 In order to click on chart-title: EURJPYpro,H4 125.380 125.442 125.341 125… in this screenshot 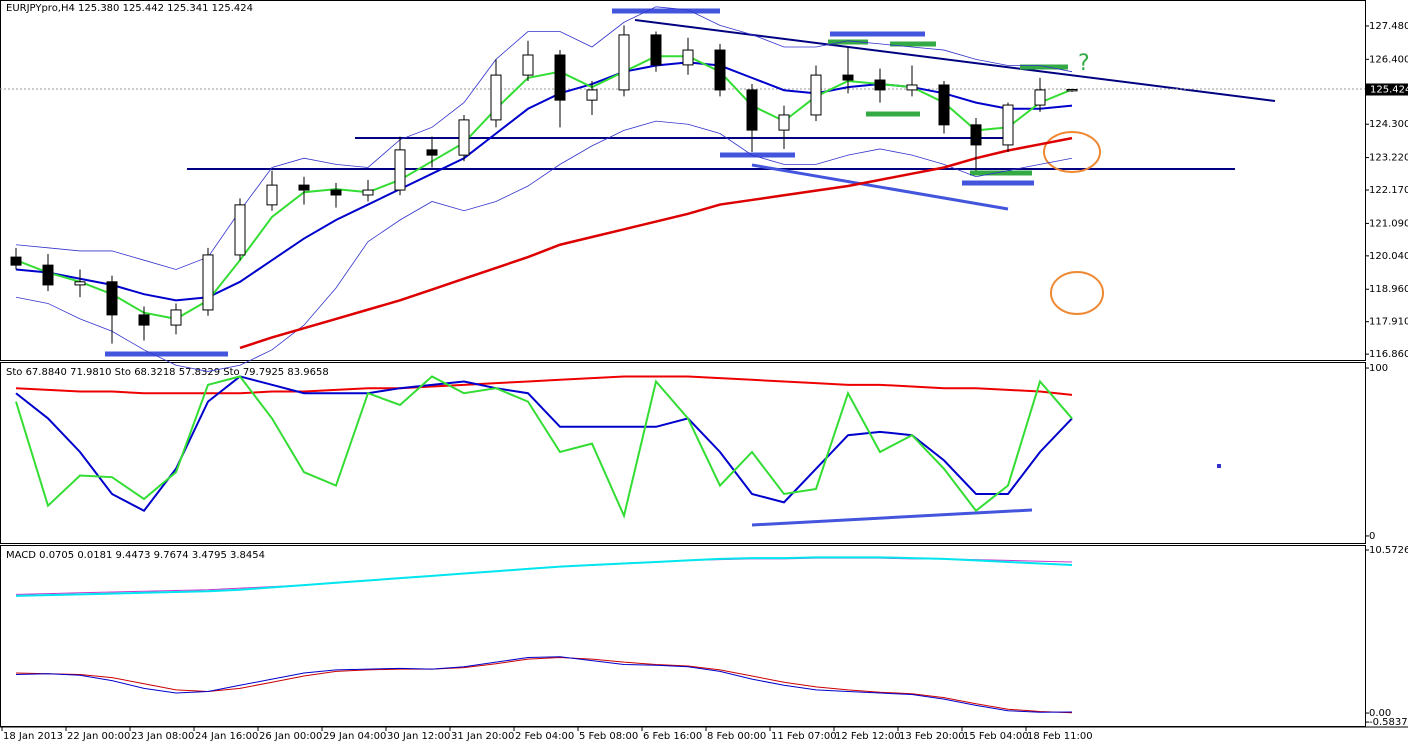, I will do `click(129, 8)`.